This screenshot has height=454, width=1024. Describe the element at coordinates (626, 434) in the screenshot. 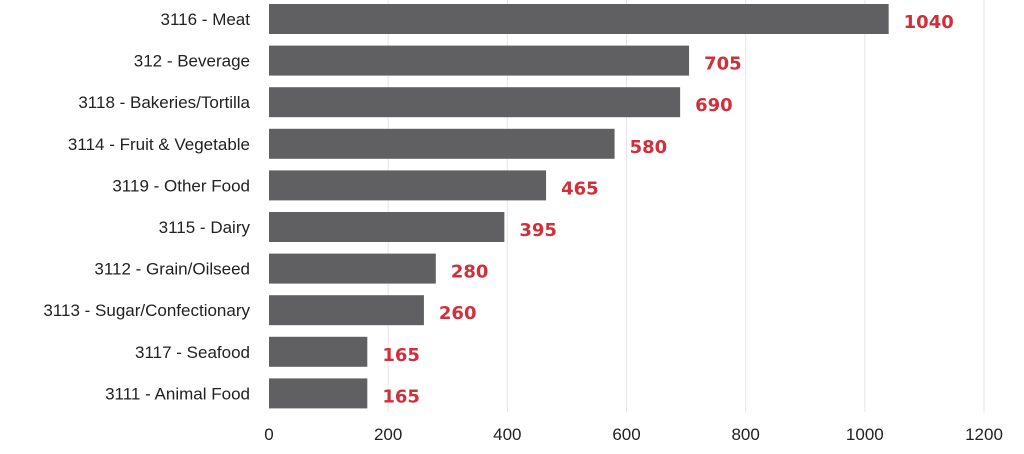

I see `x-tick-label: 600` at that location.